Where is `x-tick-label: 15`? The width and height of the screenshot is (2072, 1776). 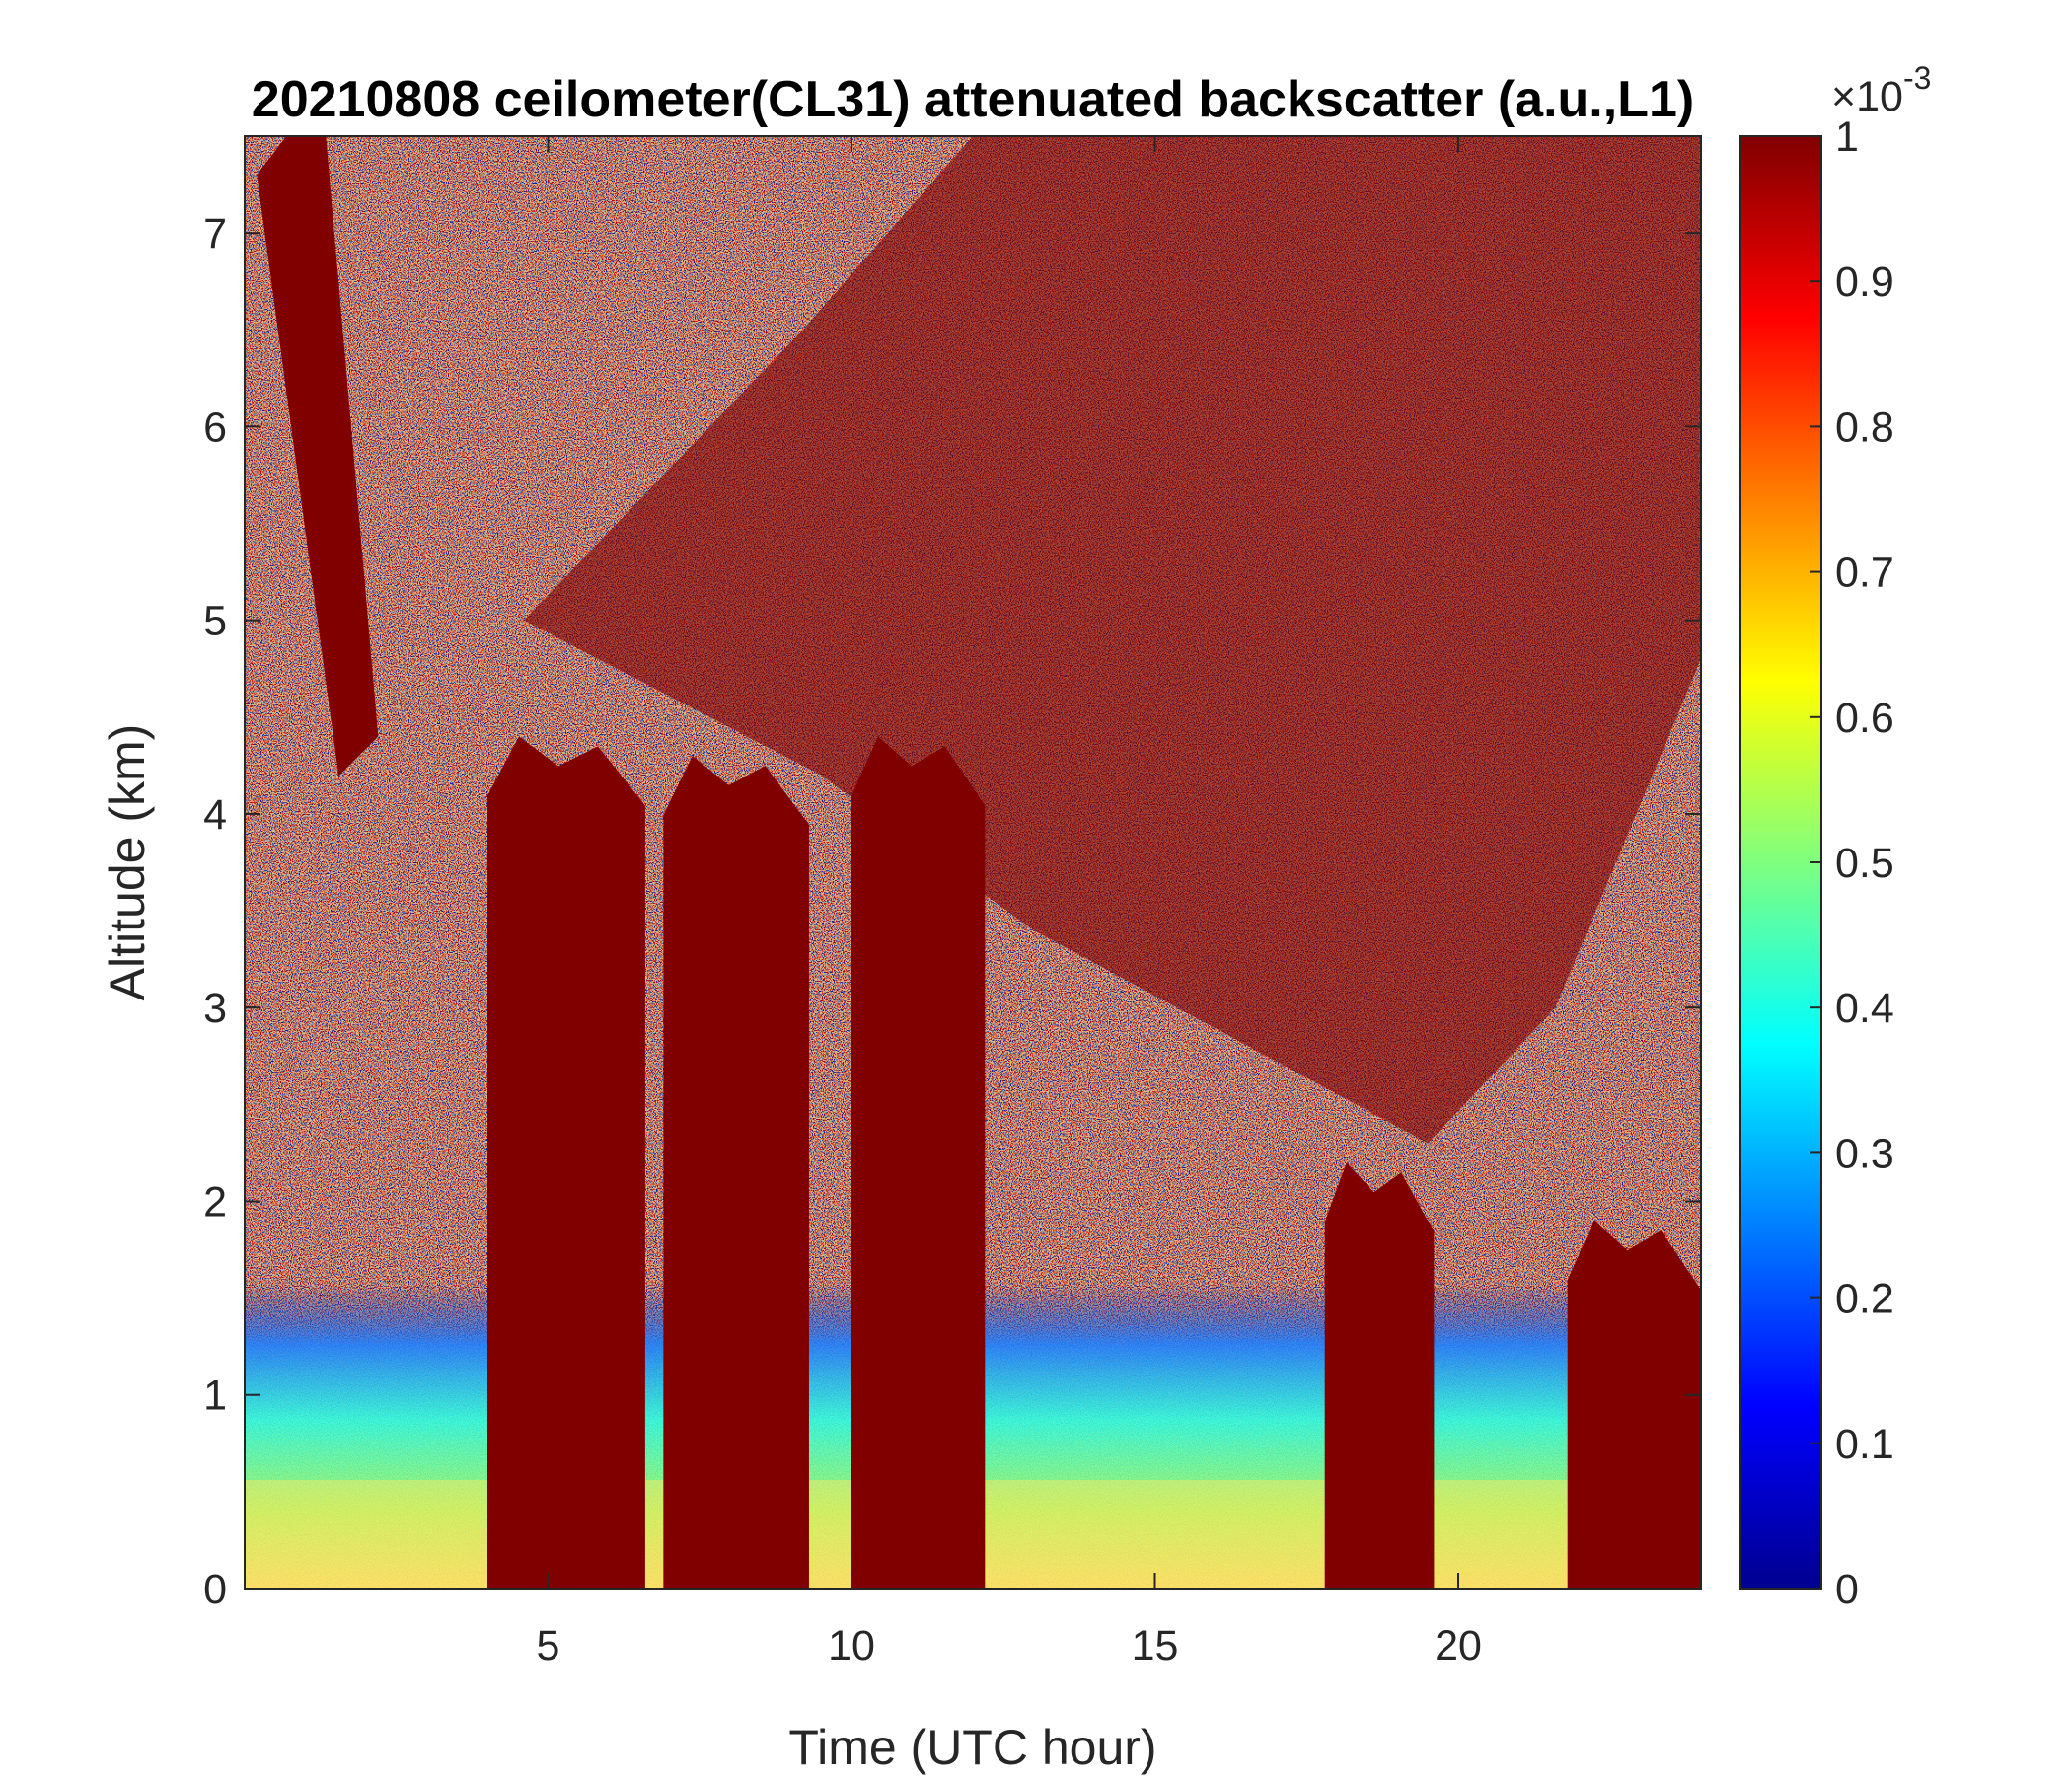 x-tick-label: 15 is located at coordinates (1156, 1646).